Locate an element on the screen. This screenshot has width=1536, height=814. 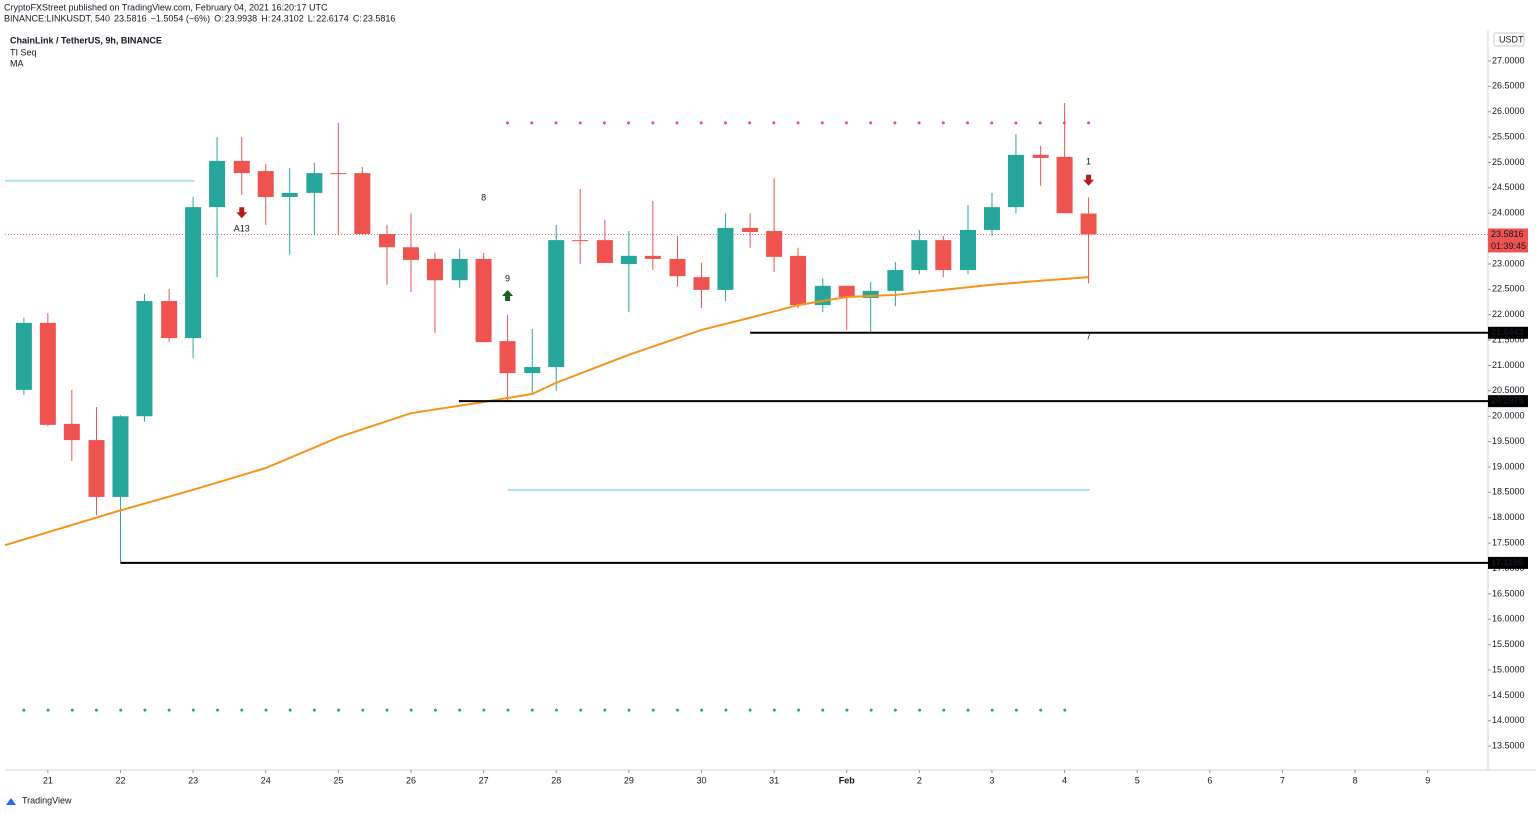
header-text: H: is located at coordinates (265, 18).